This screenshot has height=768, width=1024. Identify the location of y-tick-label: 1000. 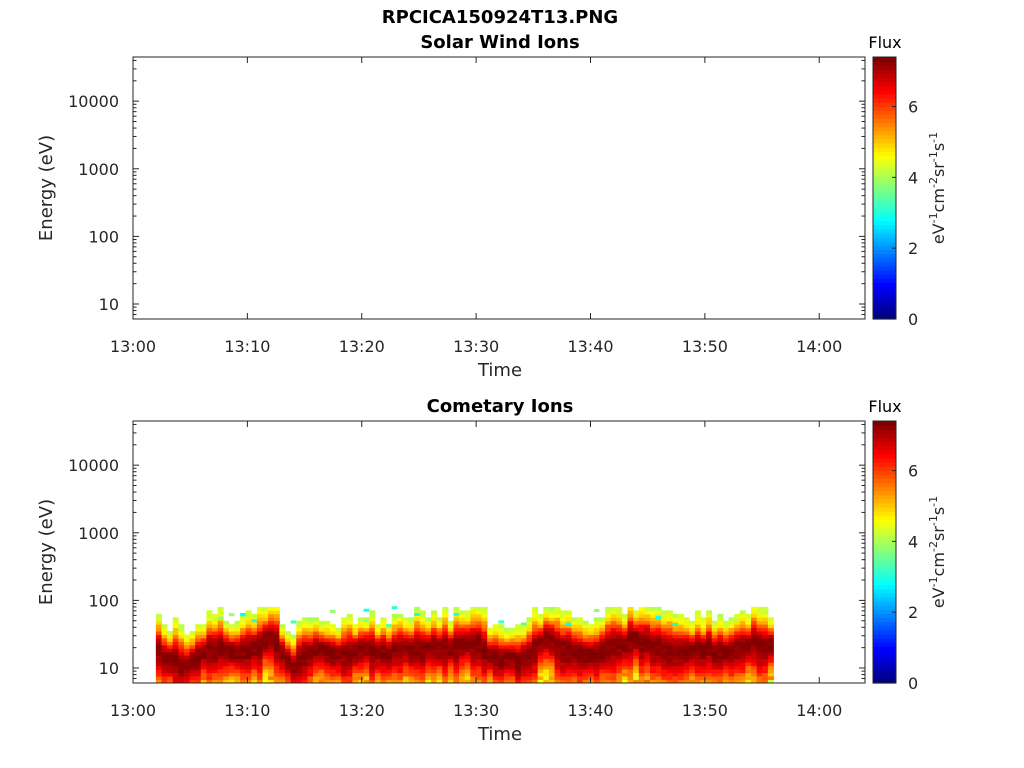
(98, 169).